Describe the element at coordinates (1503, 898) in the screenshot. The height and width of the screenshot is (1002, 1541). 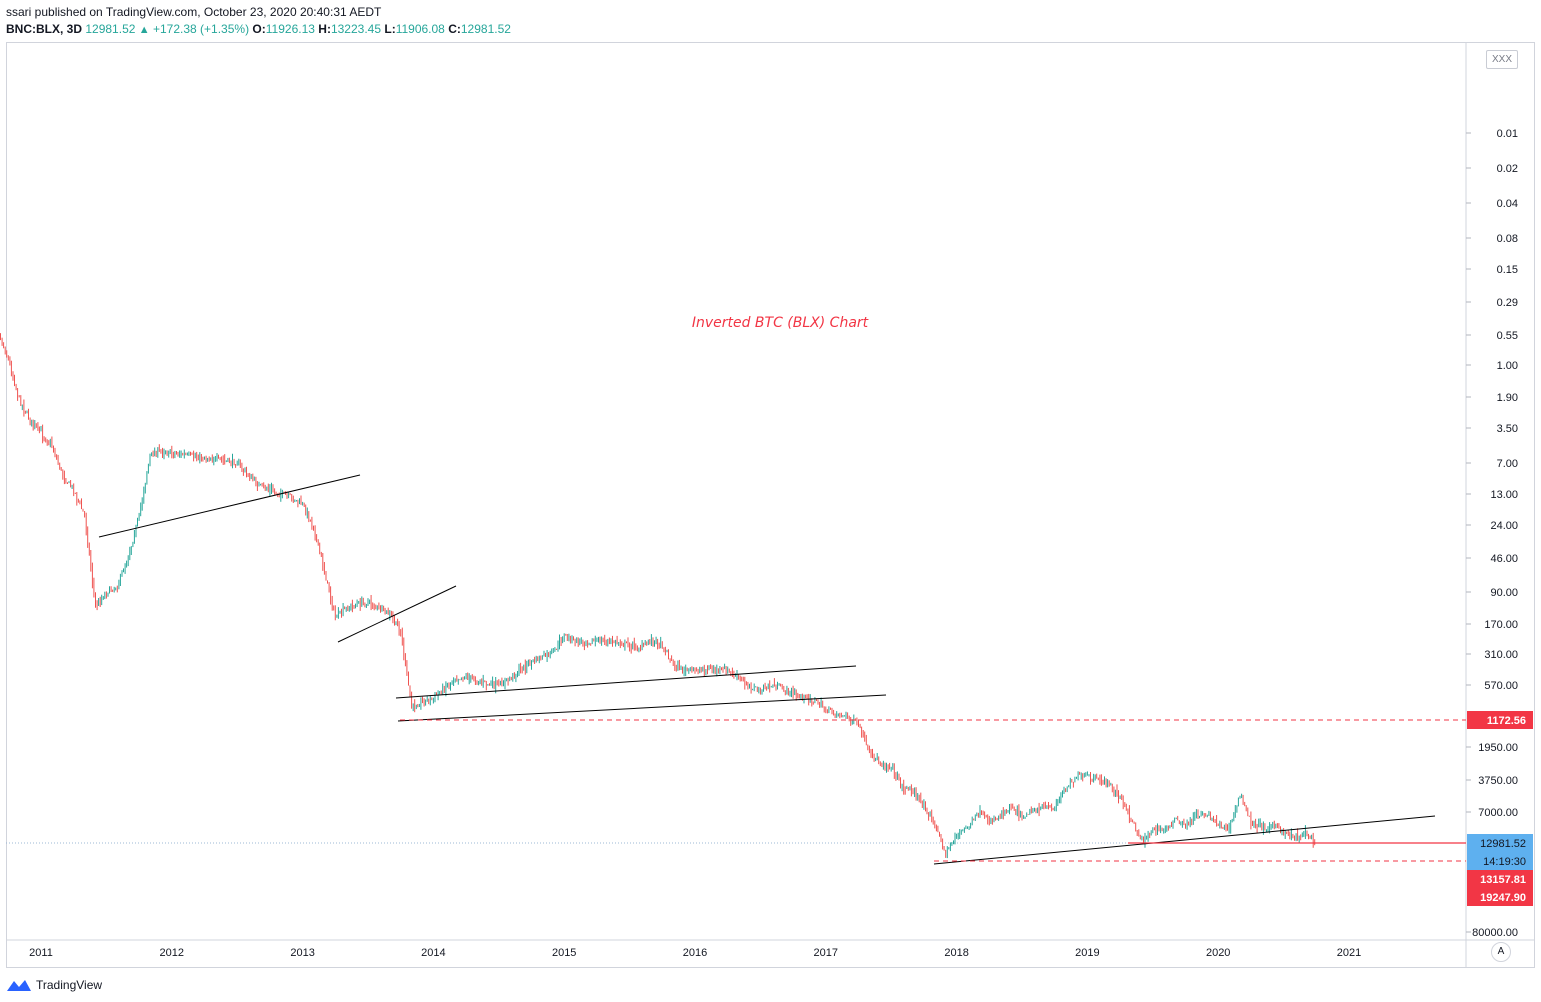
I see `price-tag-label: 19247.90` at that location.